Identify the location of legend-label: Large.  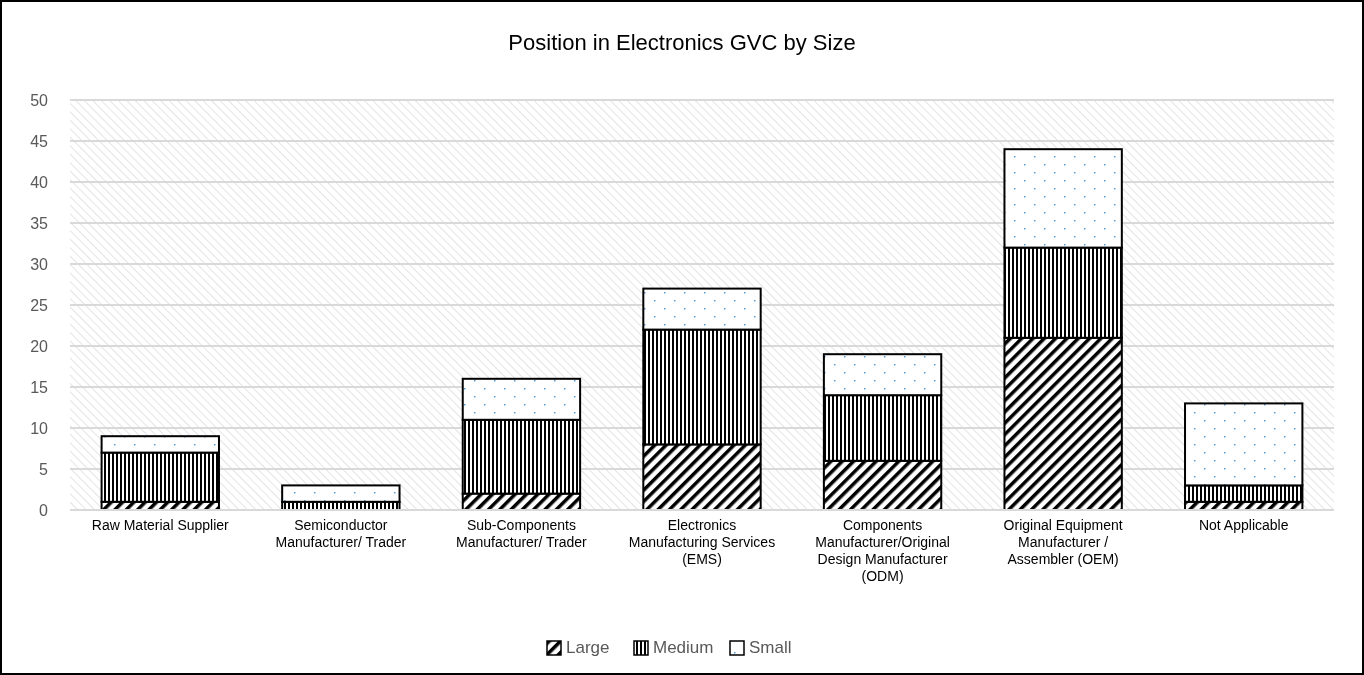
(588, 647).